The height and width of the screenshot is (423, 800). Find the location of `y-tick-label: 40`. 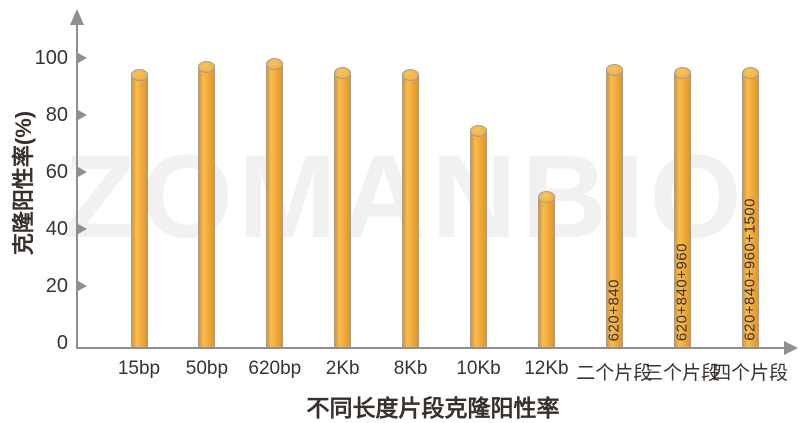

y-tick-label: 40 is located at coordinates (56, 229).